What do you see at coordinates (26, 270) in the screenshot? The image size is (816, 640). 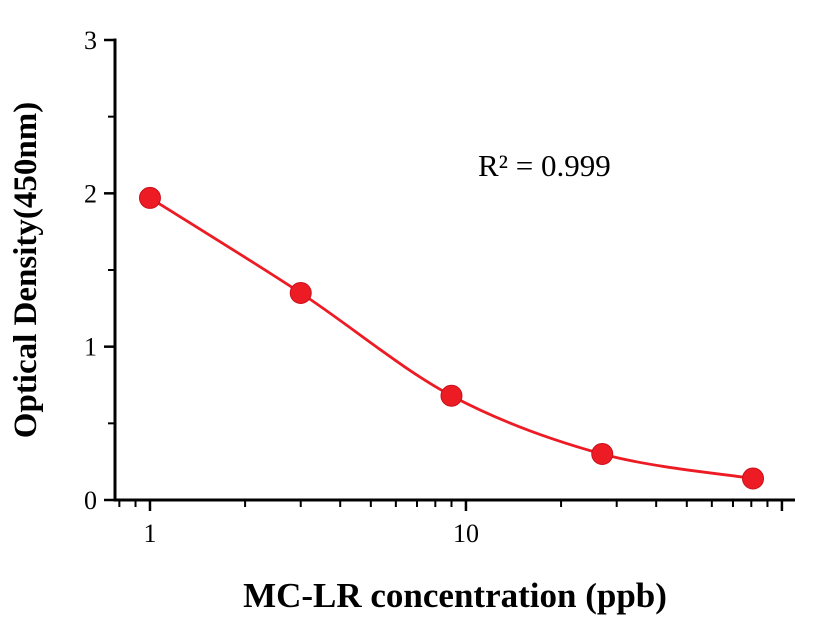 I see `y-axis-title: Optical Density(450nm)` at bounding box center [26, 270].